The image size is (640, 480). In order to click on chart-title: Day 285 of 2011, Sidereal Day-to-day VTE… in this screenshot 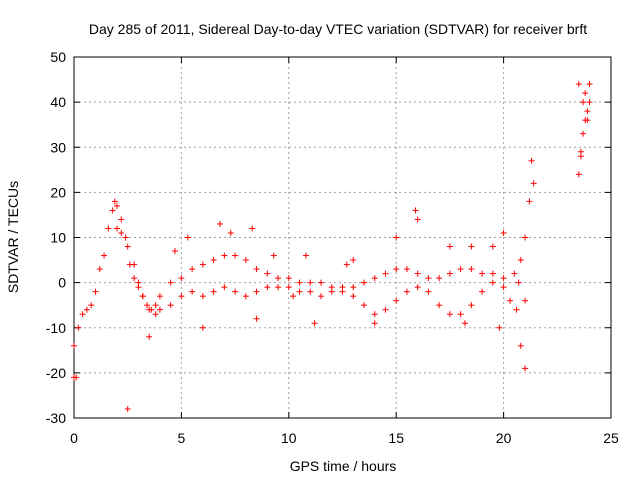, I will do `click(338, 29)`.